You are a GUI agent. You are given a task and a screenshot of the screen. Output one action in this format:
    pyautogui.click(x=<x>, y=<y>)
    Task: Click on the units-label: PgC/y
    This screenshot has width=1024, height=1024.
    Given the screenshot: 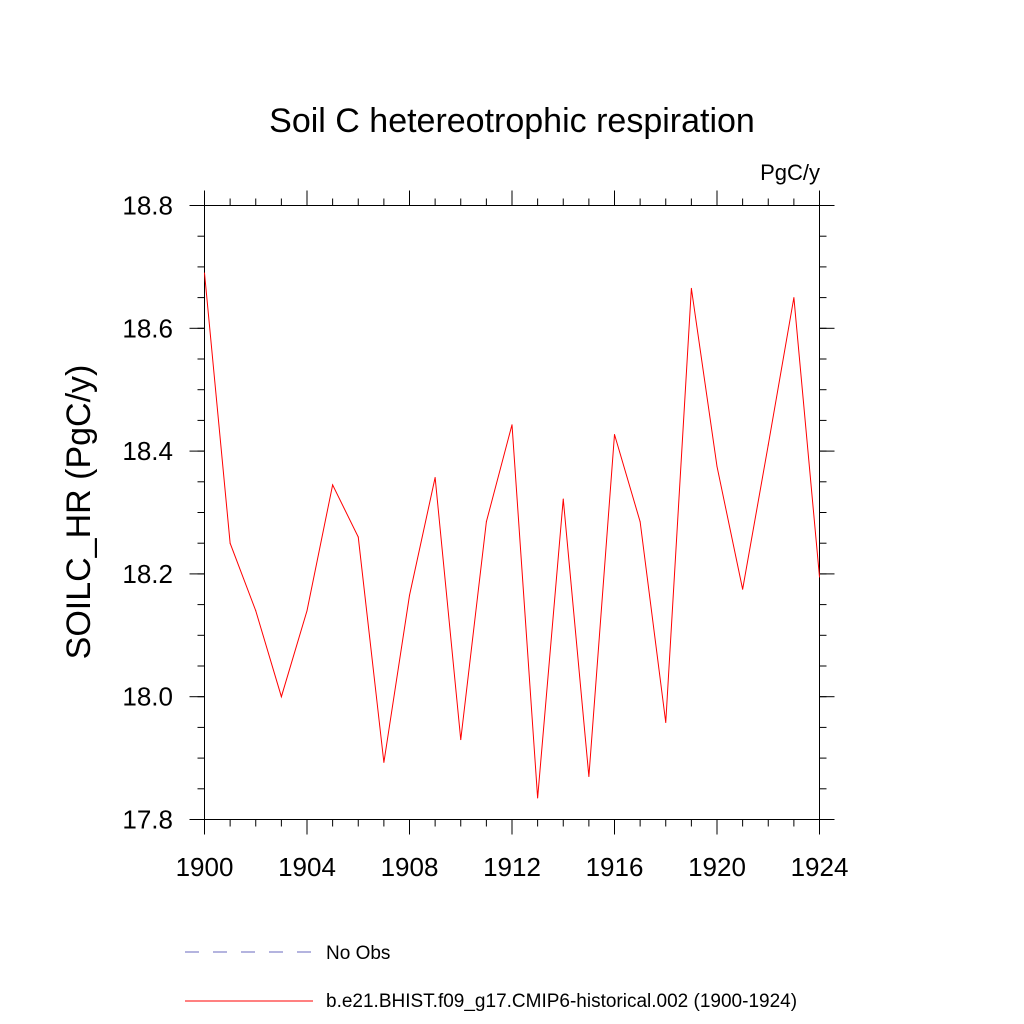 What is the action you would take?
    pyautogui.click(x=790, y=172)
    